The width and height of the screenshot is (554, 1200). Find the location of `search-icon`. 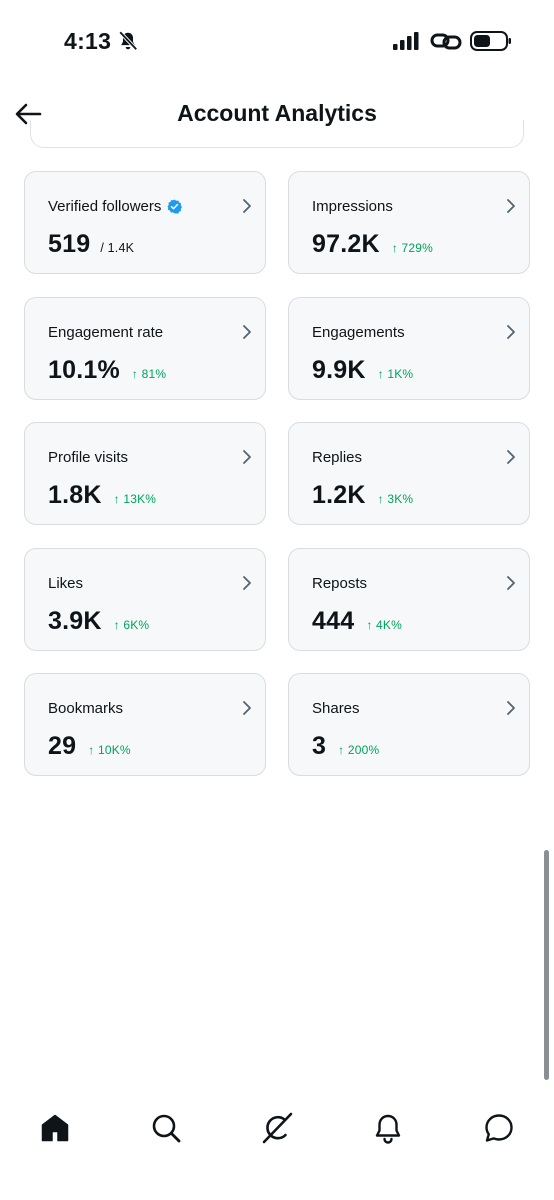

search-icon is located at coordinates (166, 1128).